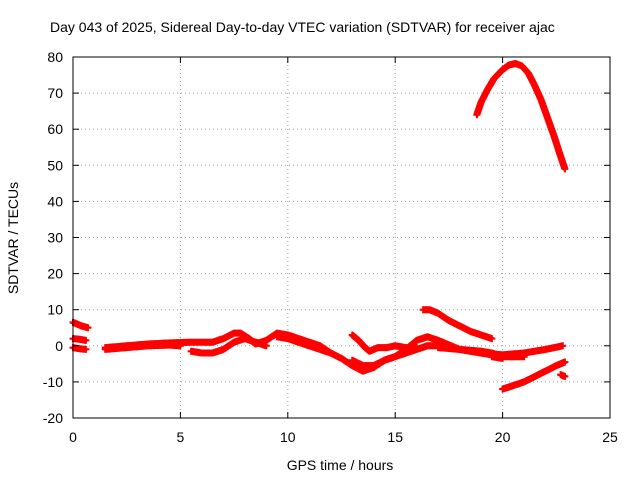 This screenshot has width=640, height=480. What do you see at coordinates (521, 116) in the screenshot?
I see `series-arc13` at bounding box center [521, 116].